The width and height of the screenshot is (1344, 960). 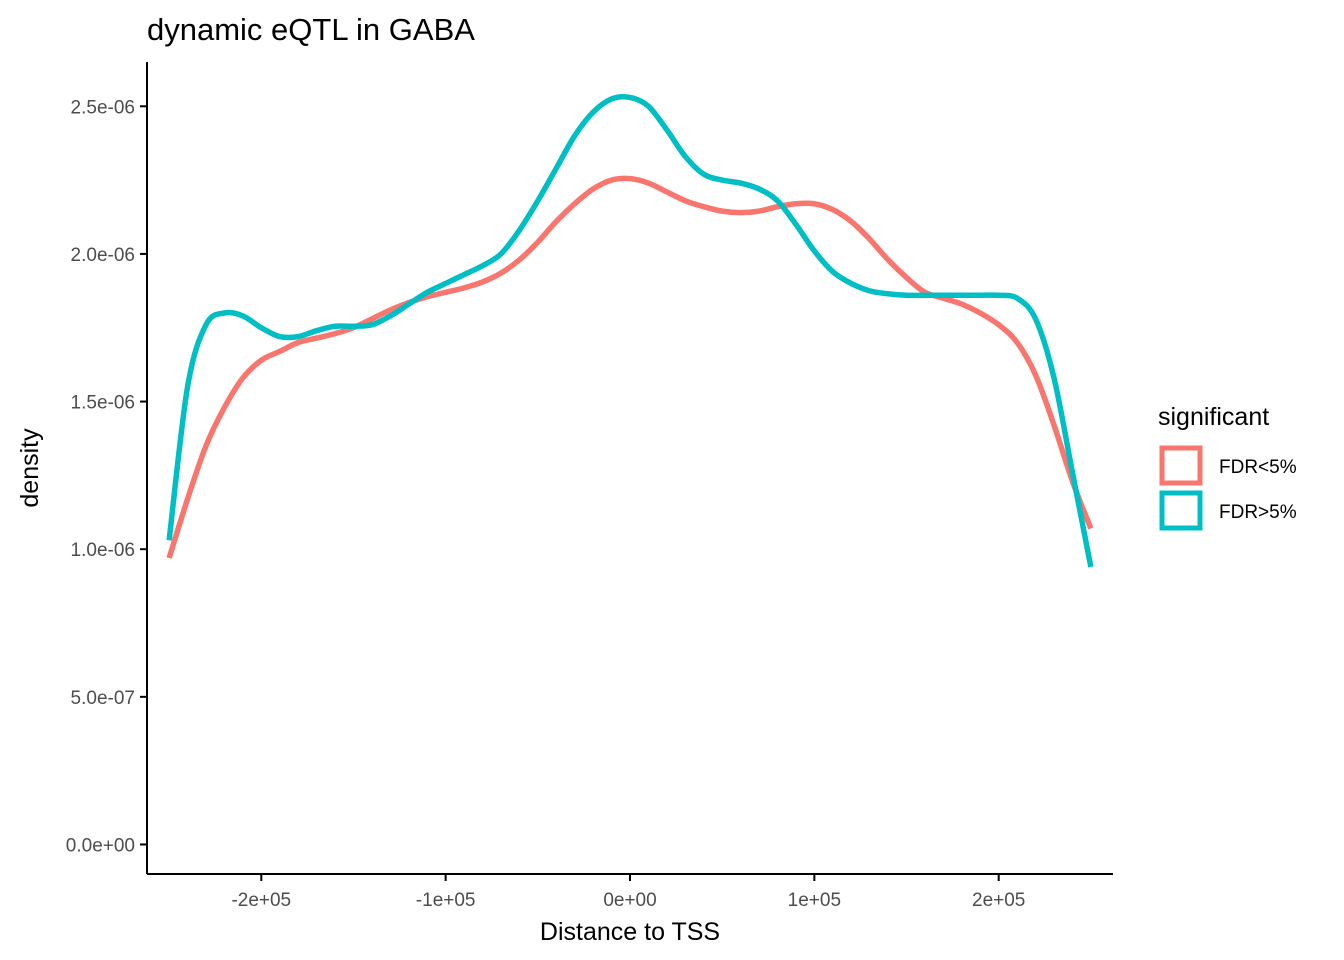 I want to click on x-axis-ticks: -2e+05 -1e+05 0e+00 1e+05 2e+05, so click(x=628, y=892).